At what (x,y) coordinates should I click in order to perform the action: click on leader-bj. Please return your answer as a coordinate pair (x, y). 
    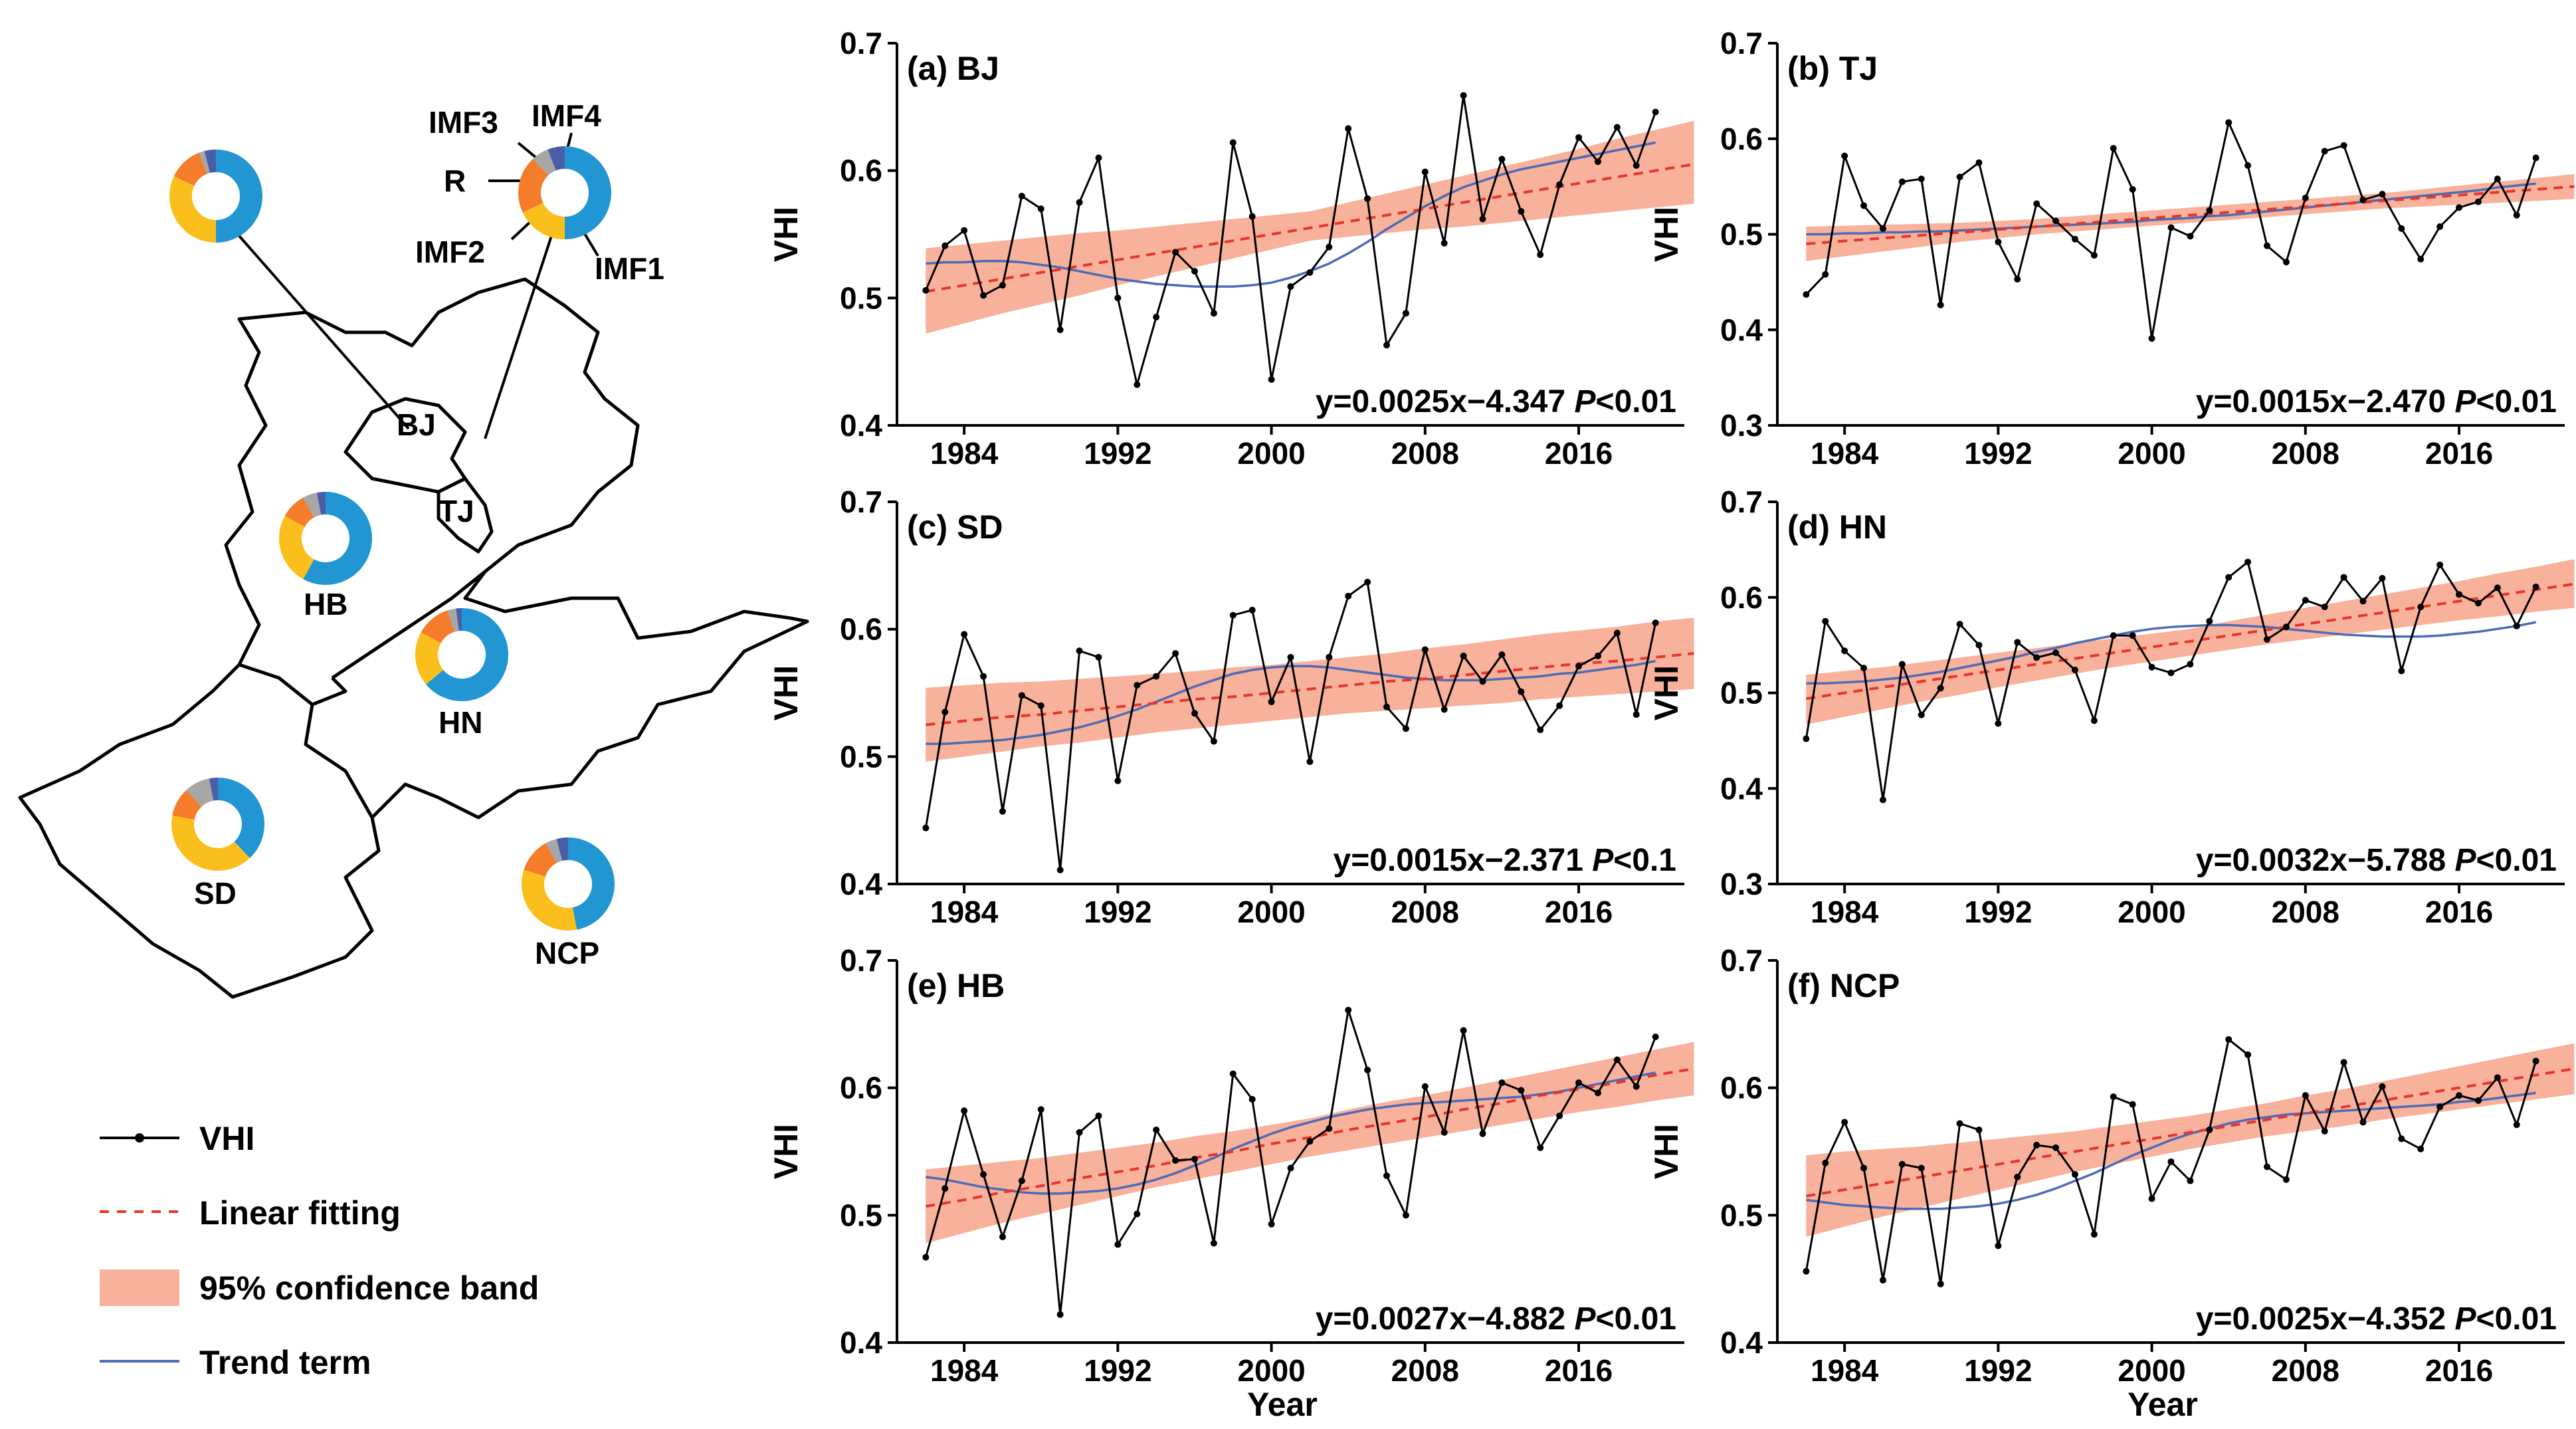
    Looking at the image, I should click on (324, 332).